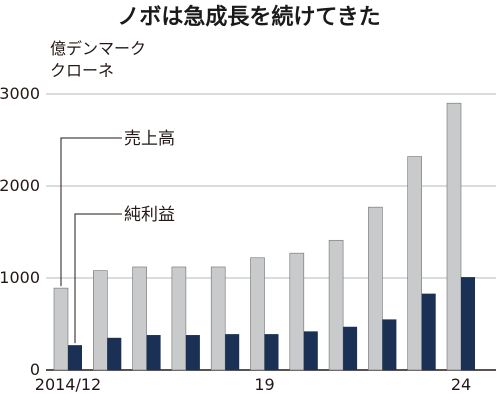 This screenshot has width=498, height=403. I want to click on x-tick-label: 2014/12, so click(68, 384).